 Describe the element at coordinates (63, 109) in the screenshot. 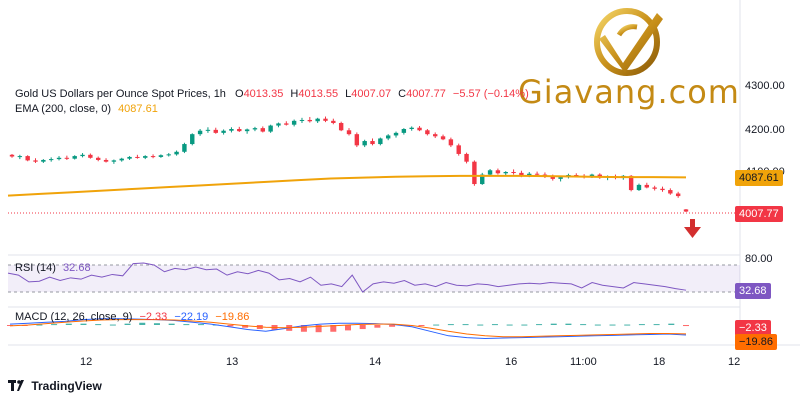

I see `ema-label: EMA (200, close, 0)` at that location.